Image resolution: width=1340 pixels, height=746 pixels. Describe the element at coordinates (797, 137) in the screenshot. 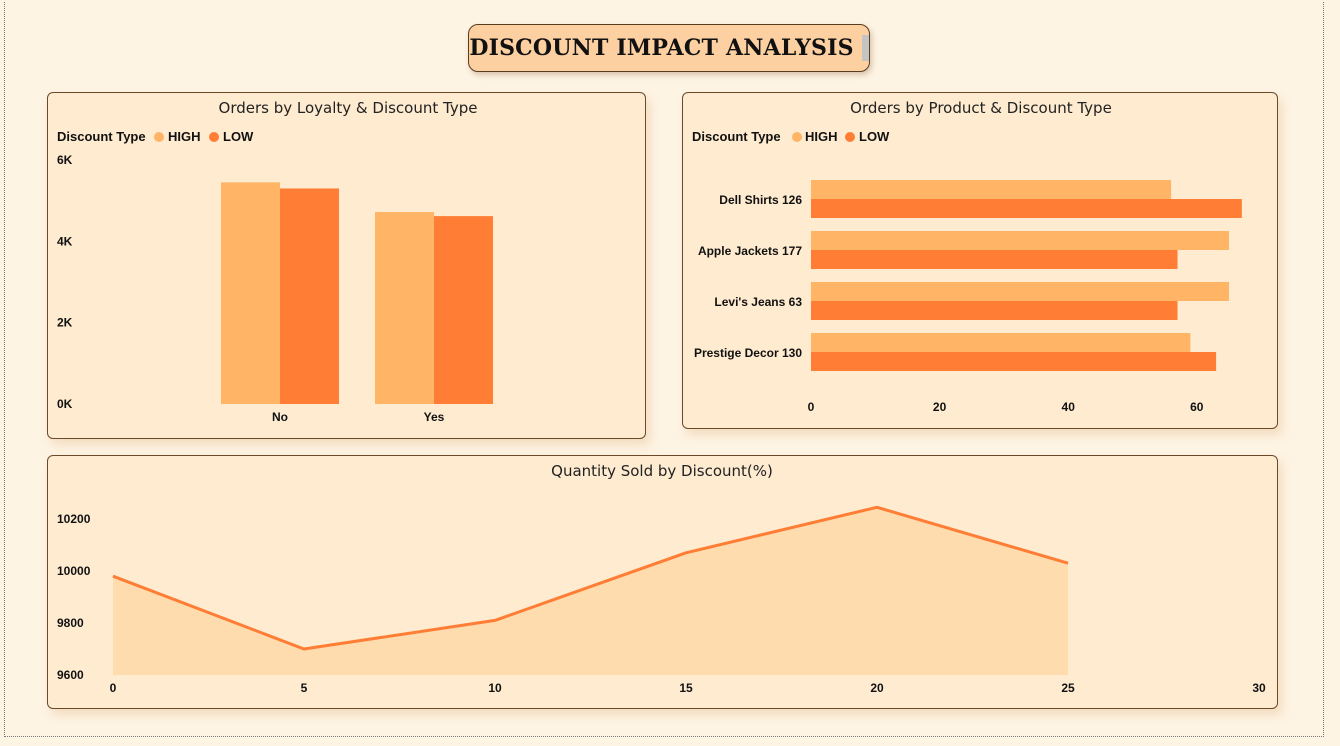

I see `product-legend-high-swatch` at that location.